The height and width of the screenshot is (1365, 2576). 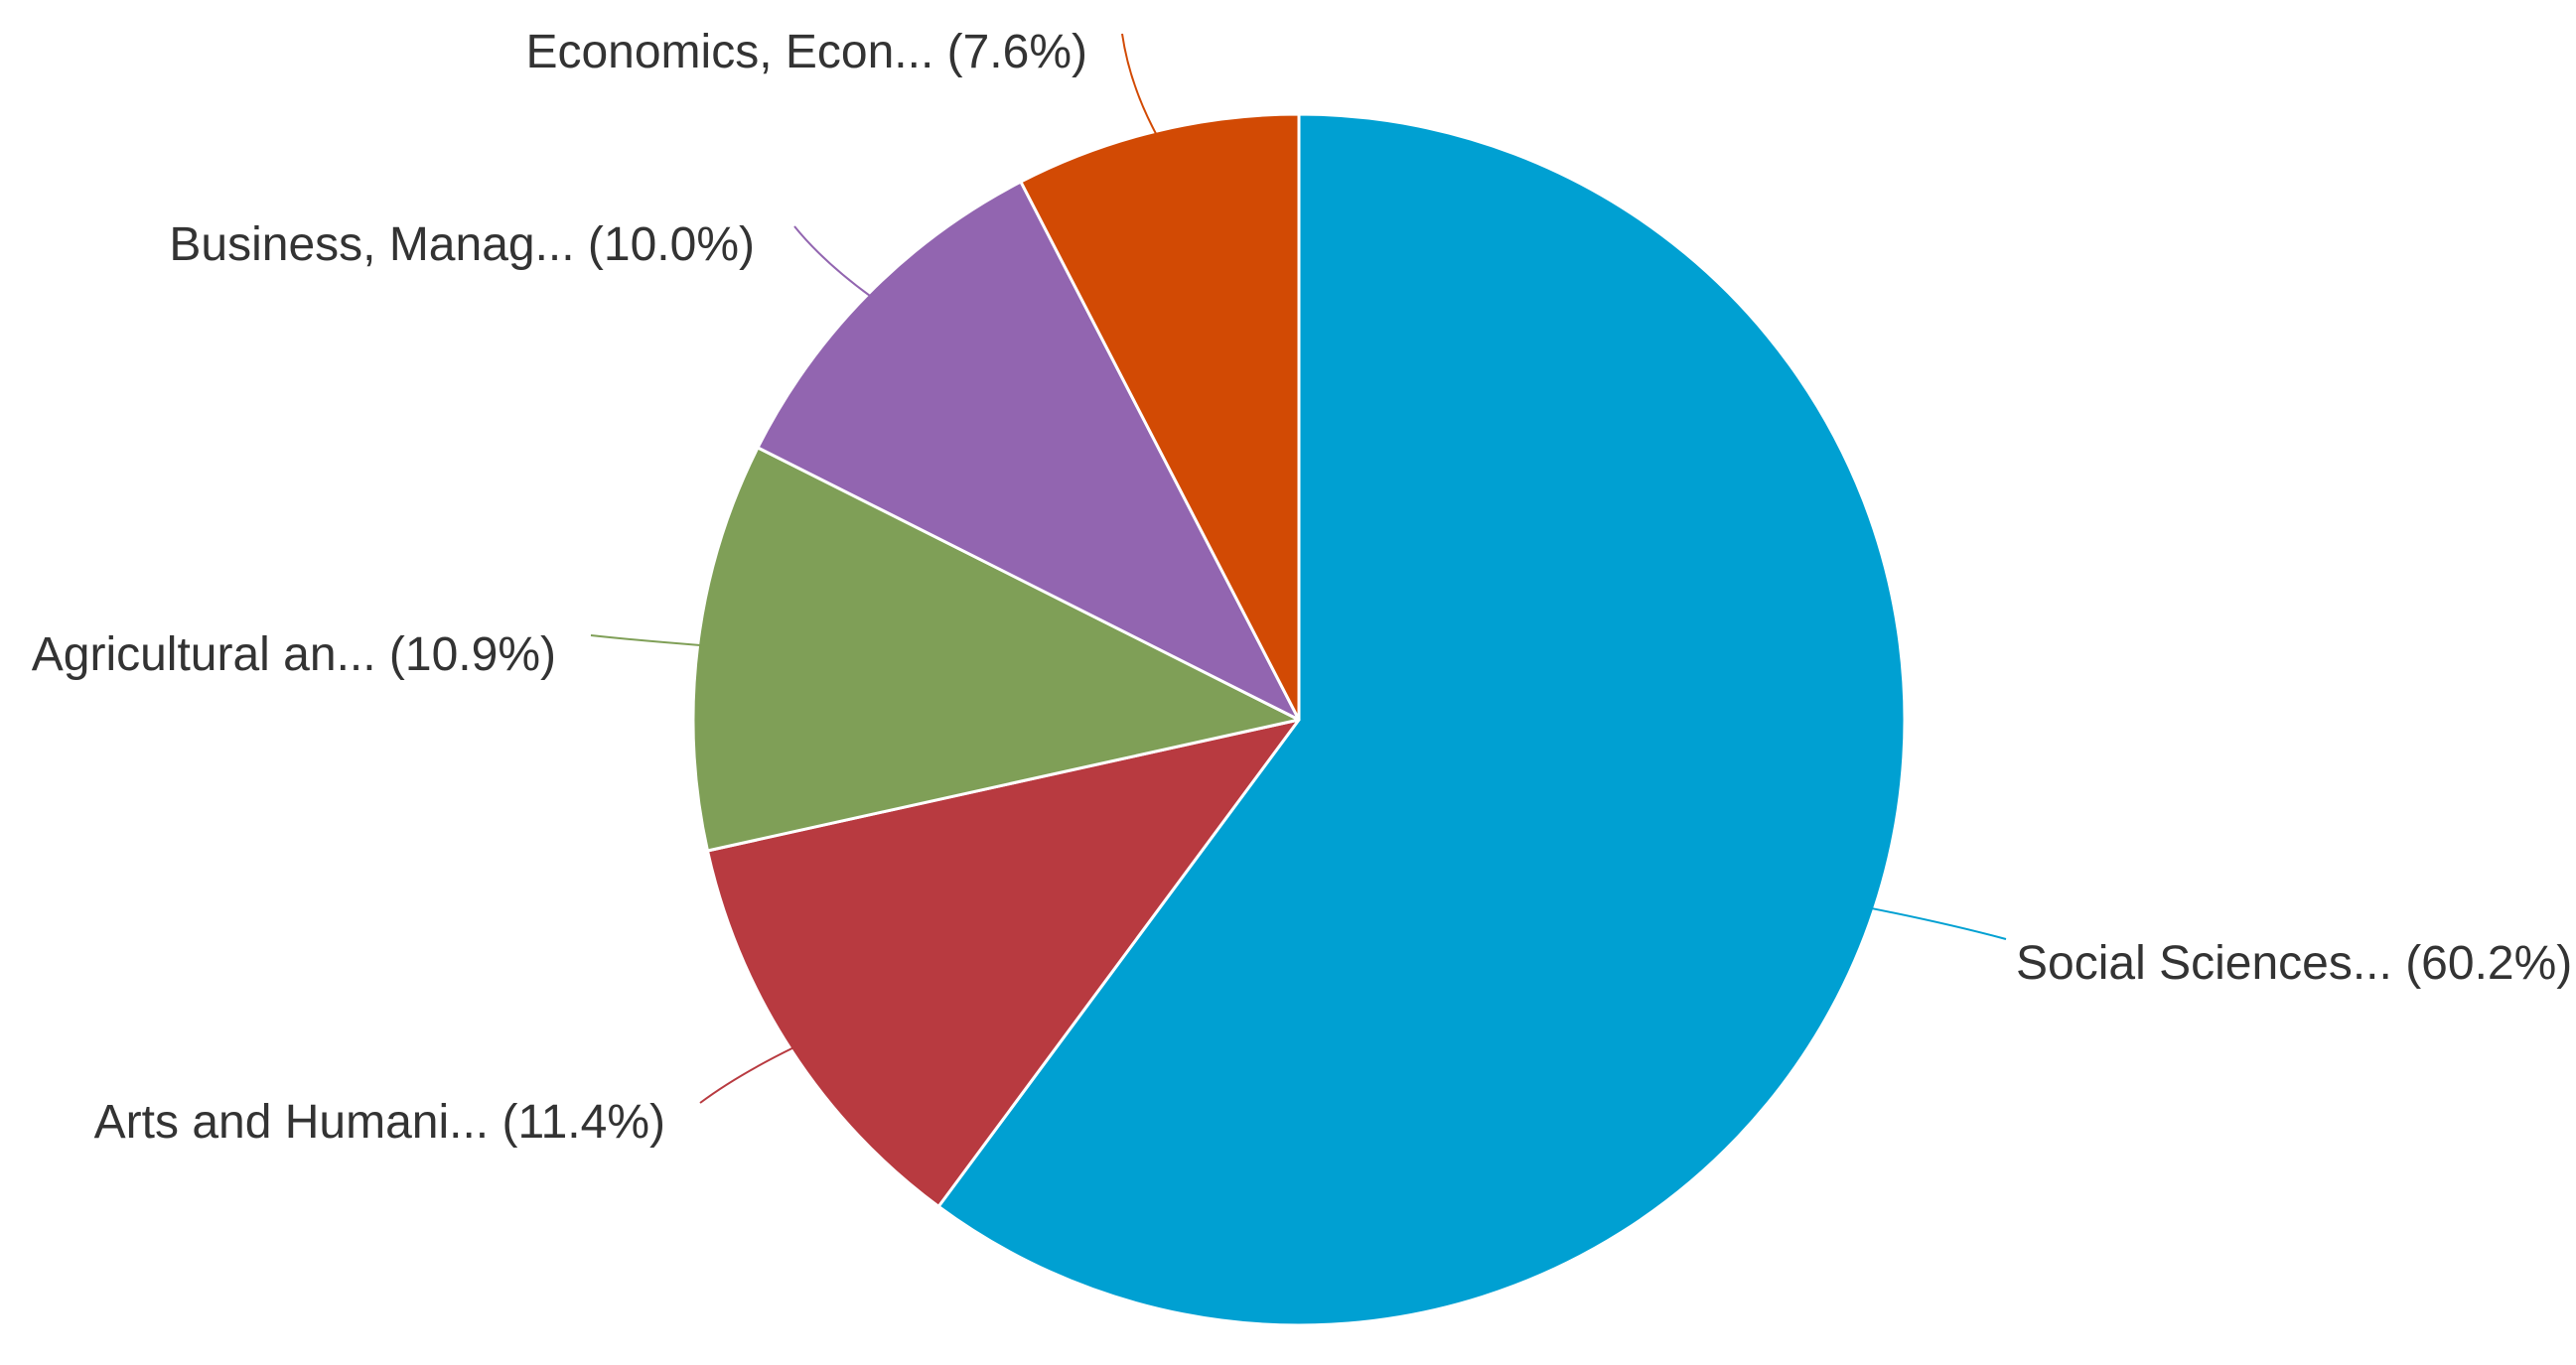 What do you see at coordinates (1017, 52) in the screenshot?
I see `slice-label-percent: (7.6%)` at bounding box center [1017, 52].